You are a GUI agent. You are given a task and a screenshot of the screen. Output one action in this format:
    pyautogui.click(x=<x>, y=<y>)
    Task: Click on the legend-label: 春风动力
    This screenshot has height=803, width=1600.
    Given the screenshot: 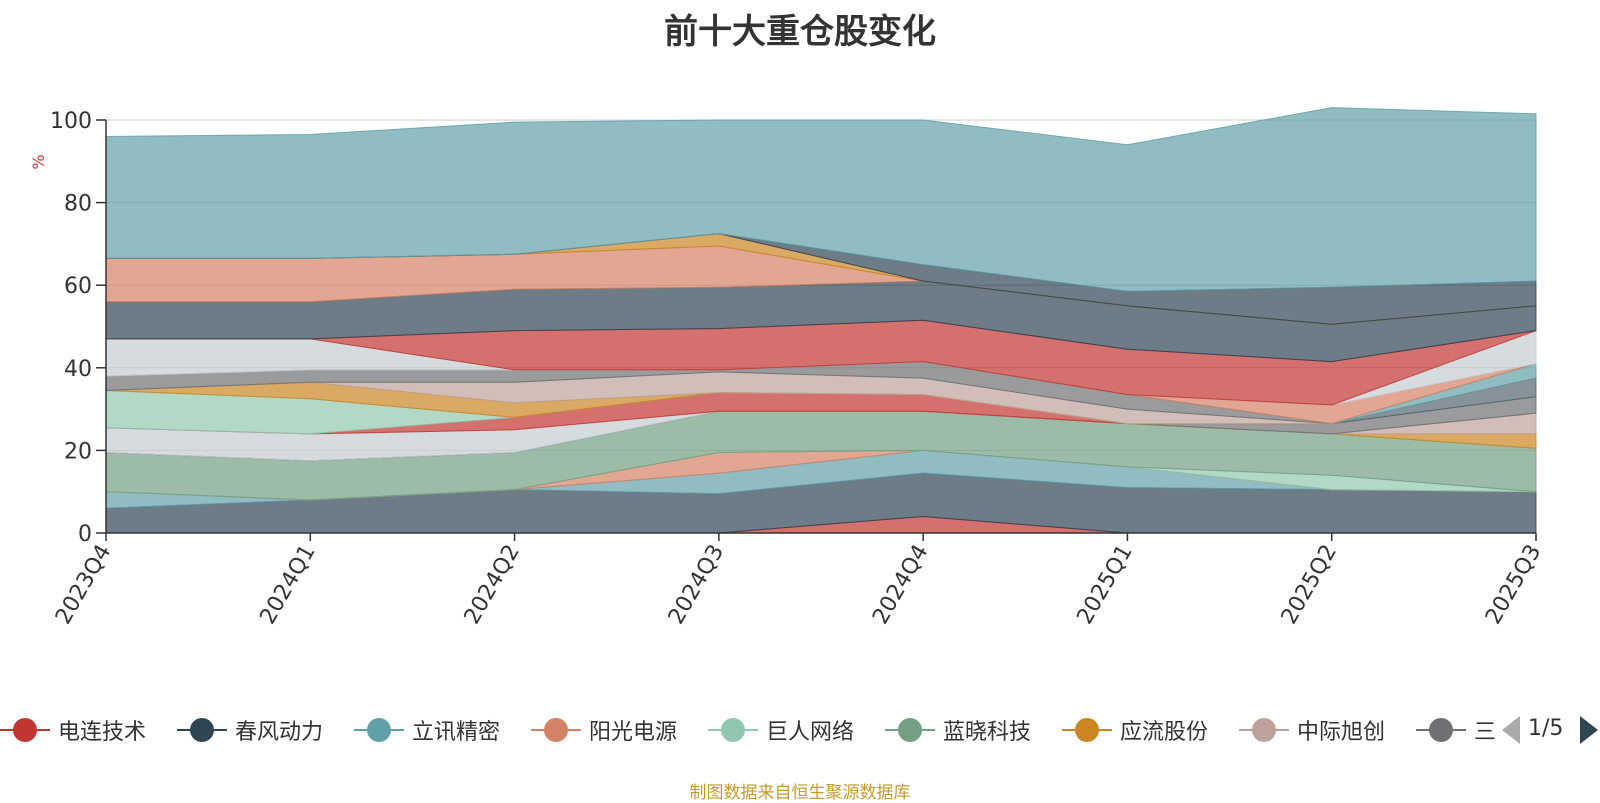 What is the action you would take?
    pyautogui.click(x=279, y=732)
    